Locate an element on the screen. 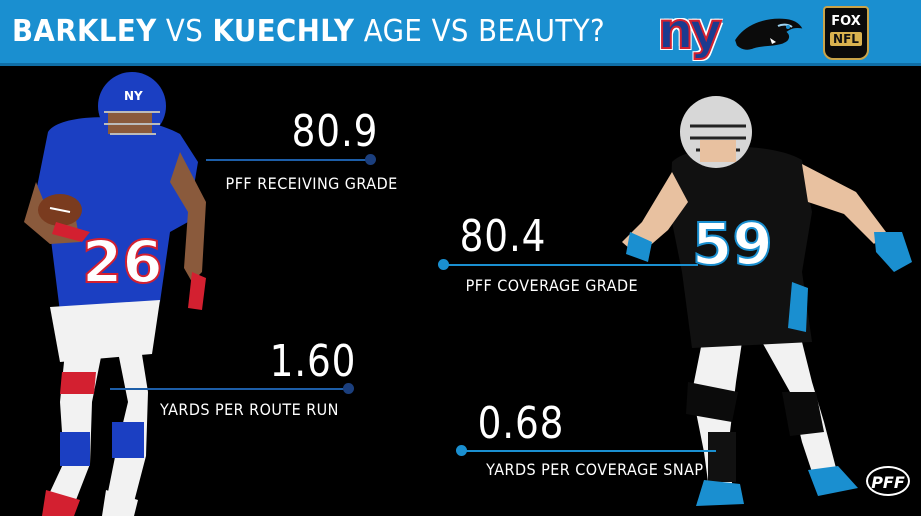  barkley-yards-per-route-value: 1.60 is located at coordinates (313, 361).